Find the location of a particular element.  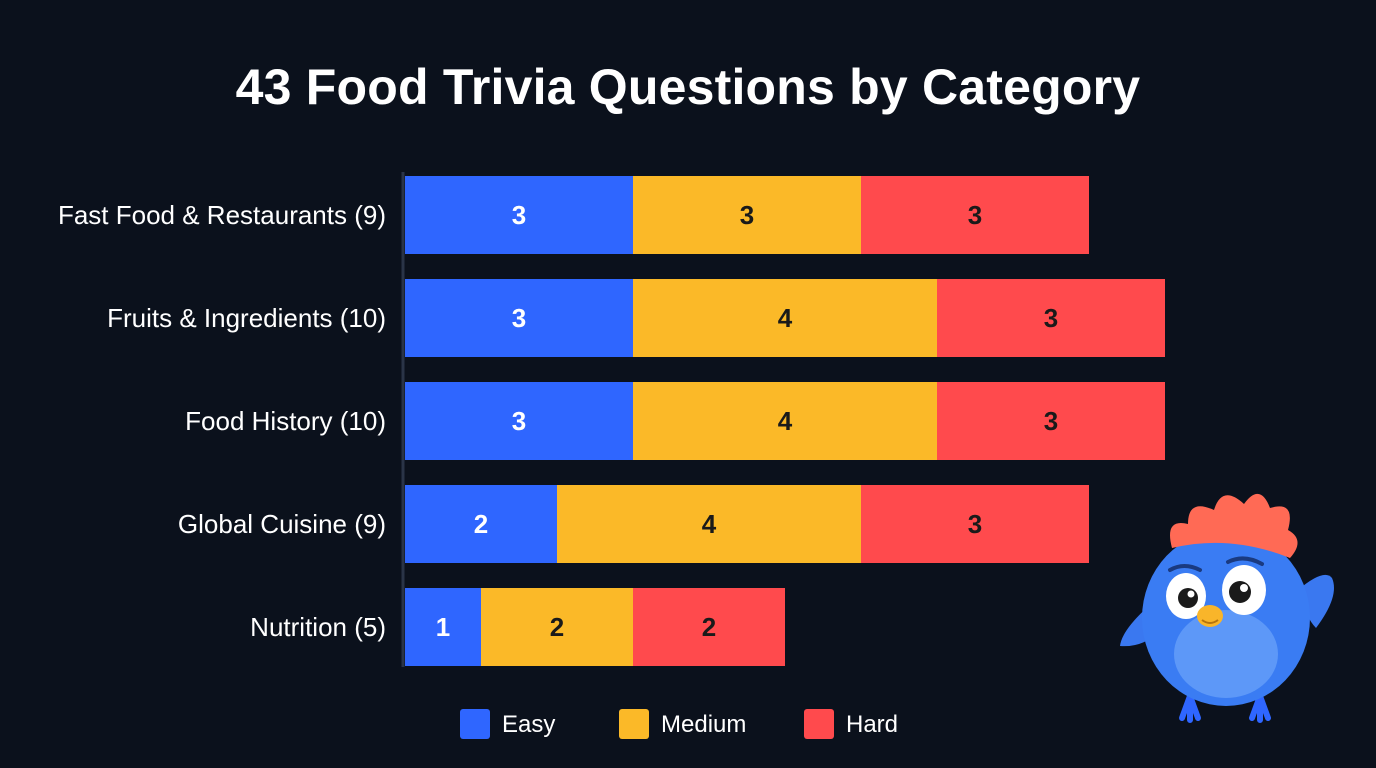

data-label-easy-global-cuisine-9: 2 is located at coordinates (481, 524).